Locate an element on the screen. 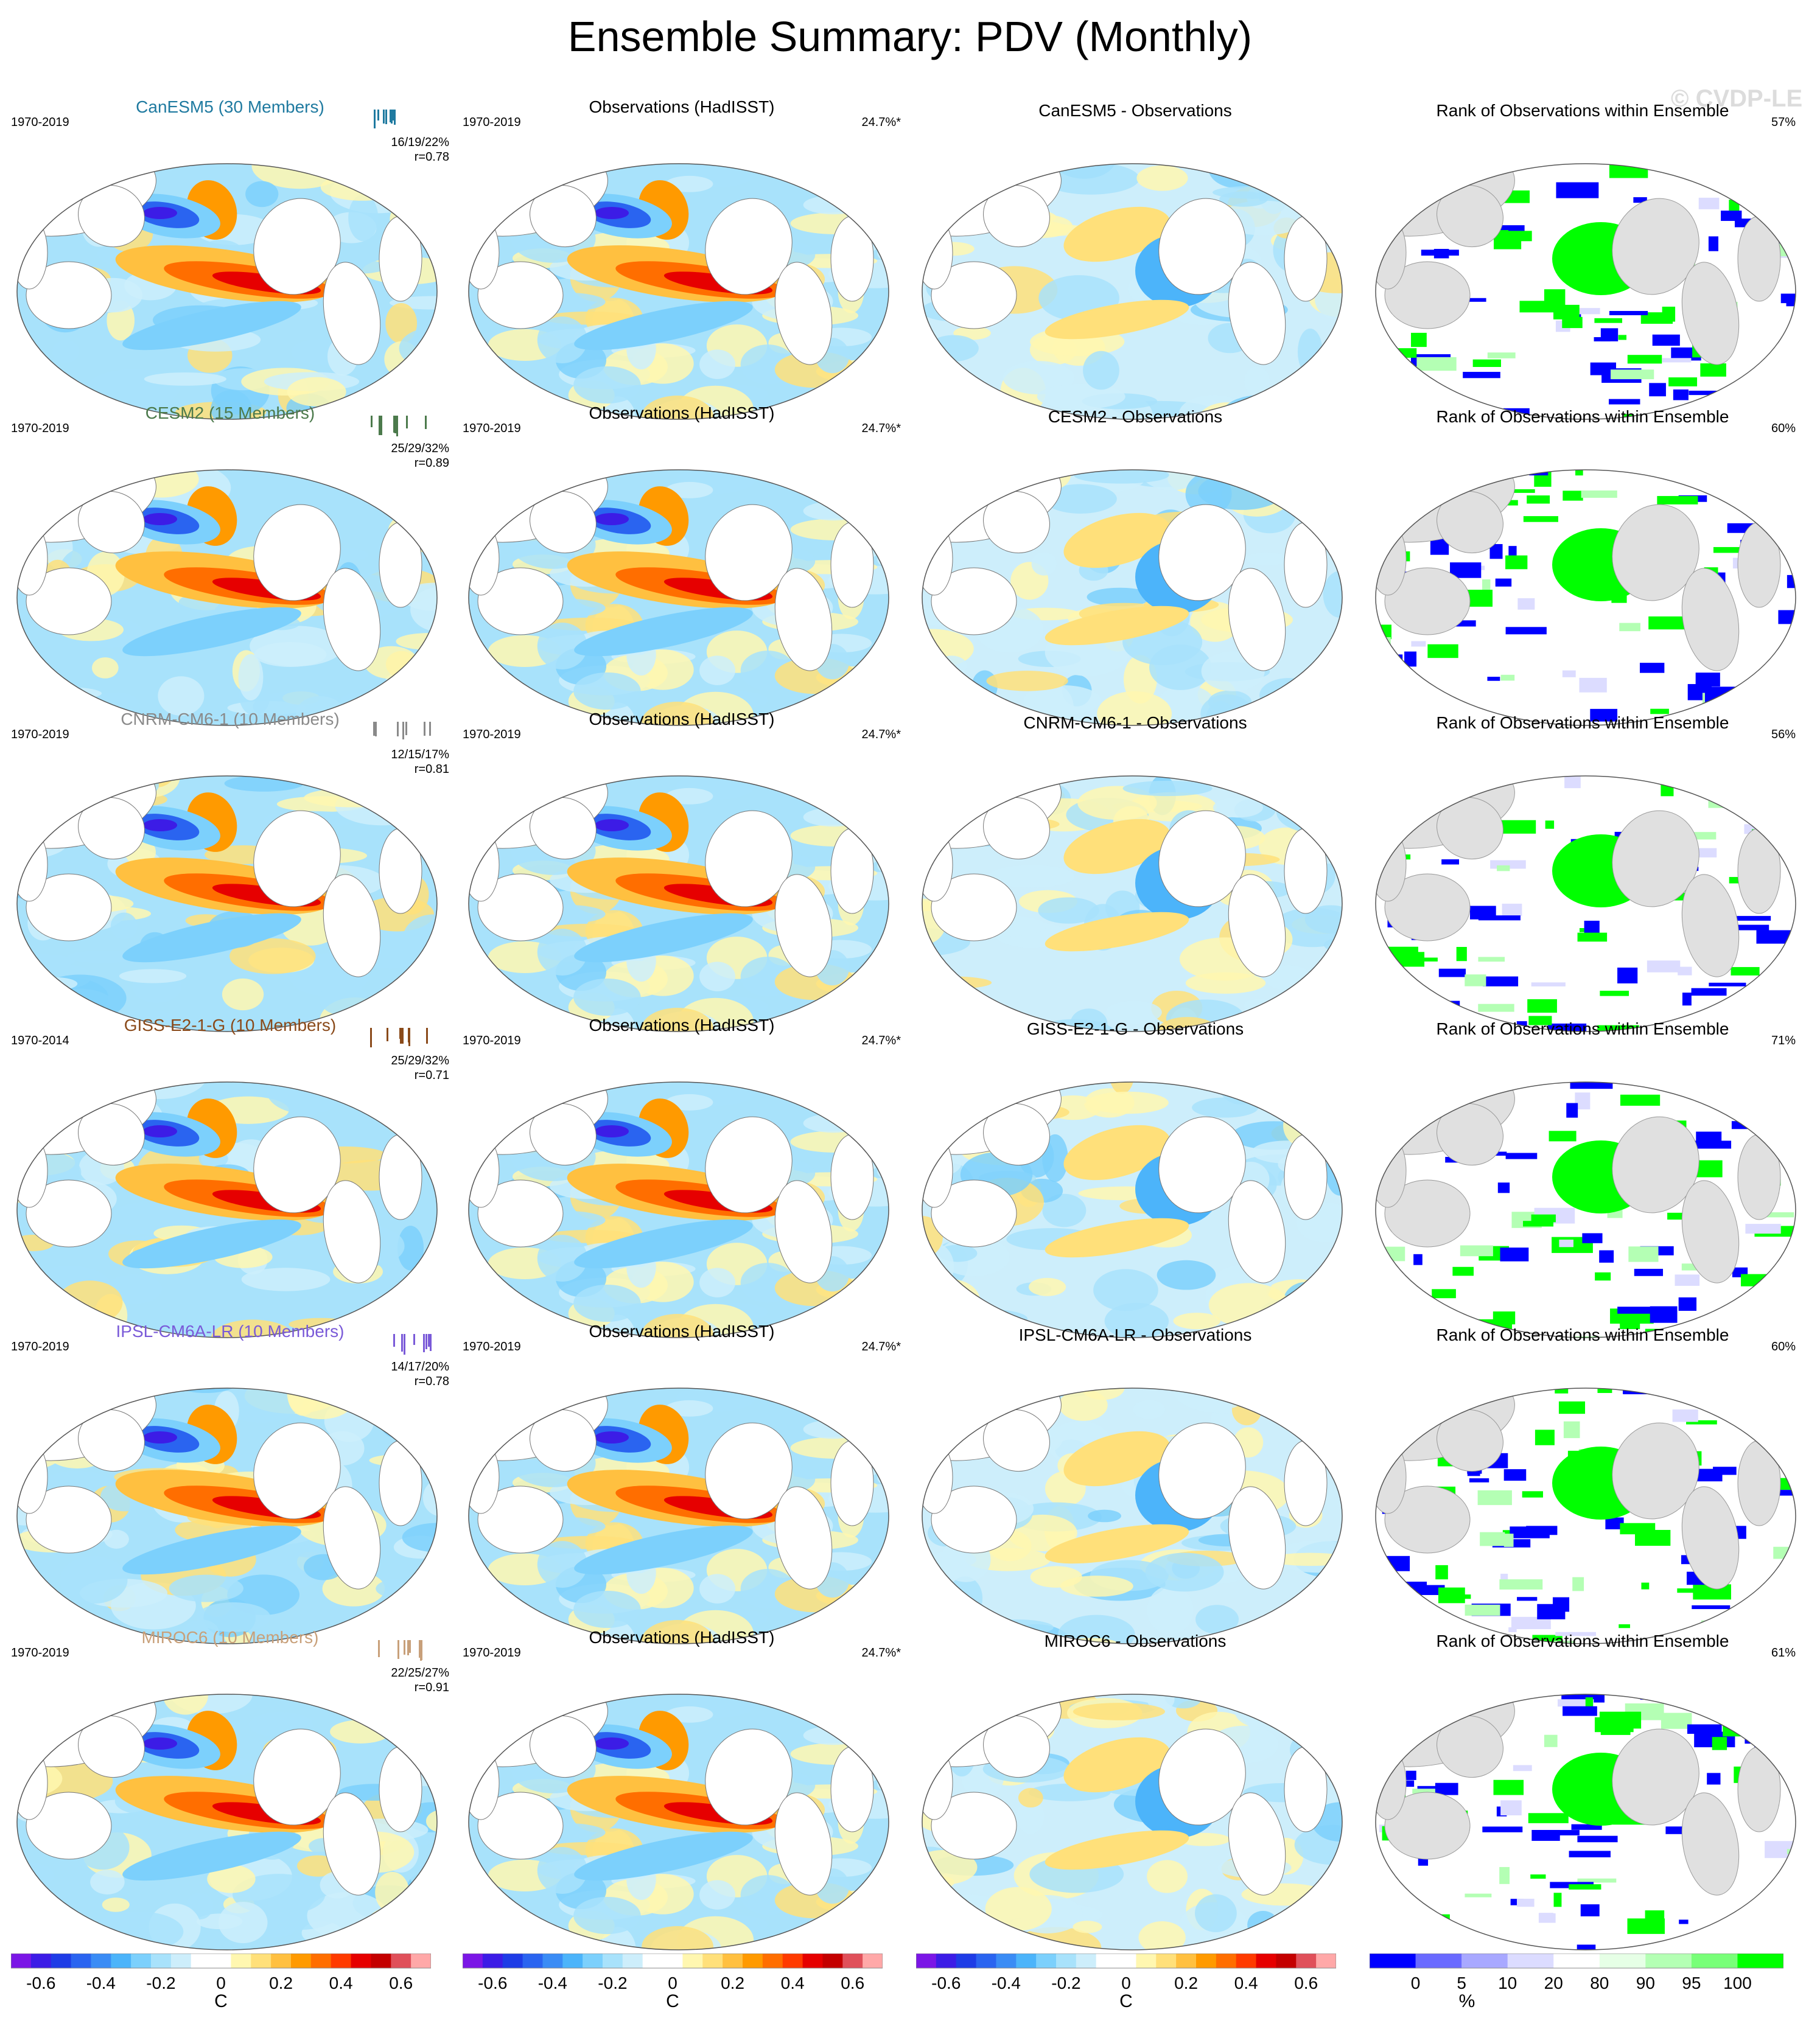  obs-panel: Observations (HadISST) 1970-2019 24.7%* is located at coordinates (682, 258).